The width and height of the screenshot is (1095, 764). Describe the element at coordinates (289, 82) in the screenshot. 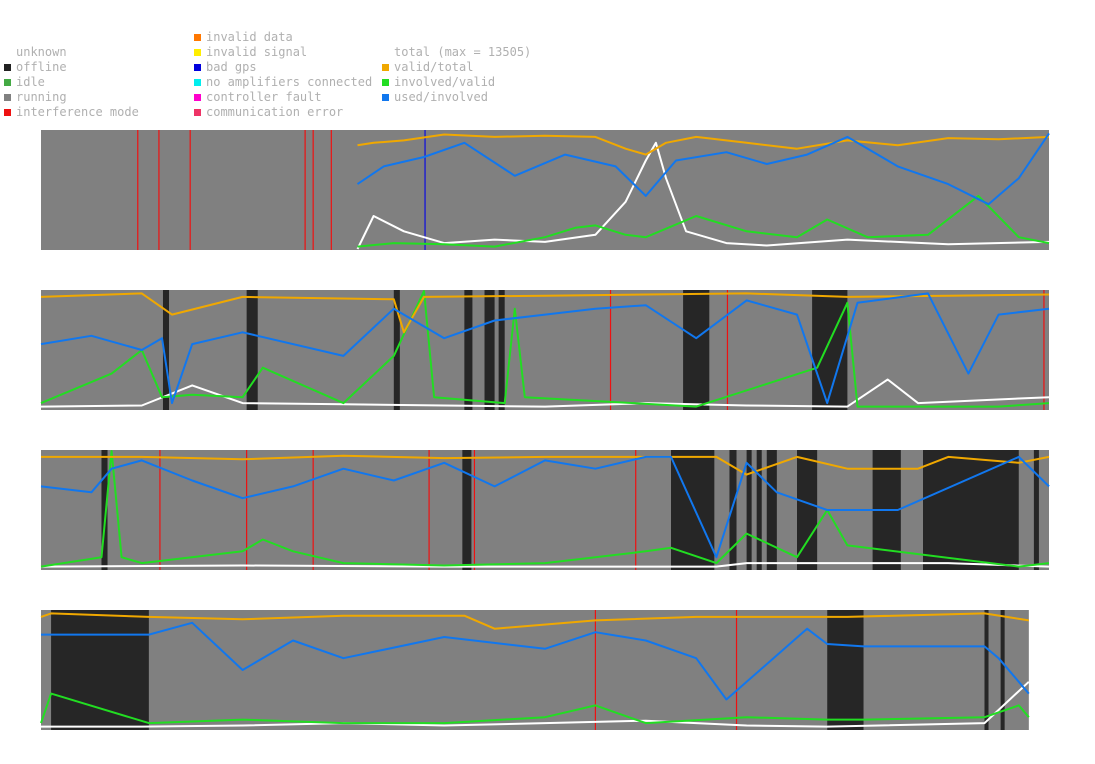

I see `legend-label: no amplifiers connected` at that location.